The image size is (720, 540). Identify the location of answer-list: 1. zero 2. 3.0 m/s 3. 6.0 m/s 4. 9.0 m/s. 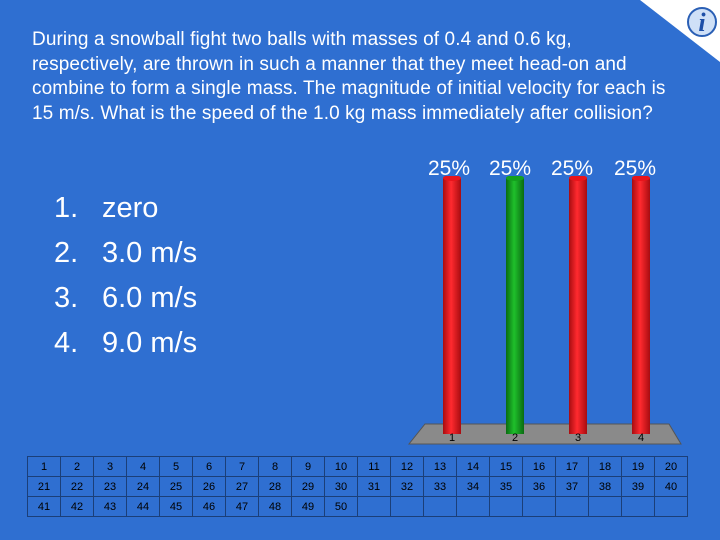
(125, 276).